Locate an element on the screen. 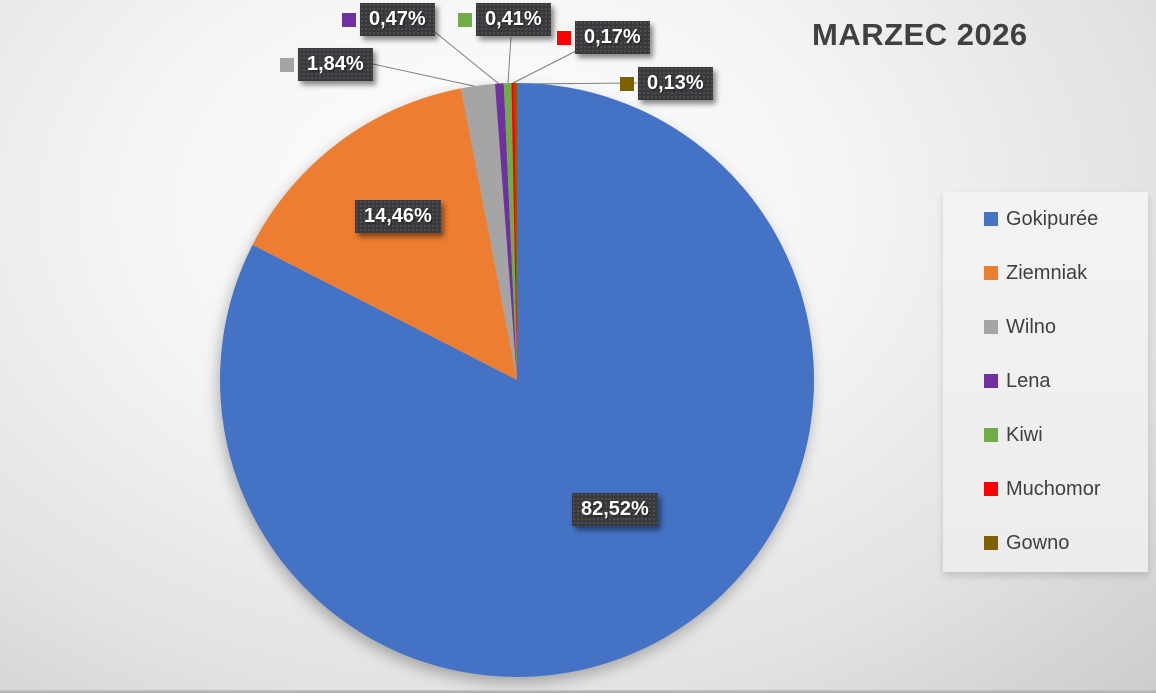 This screenshot has height=693, width=1156. pie-slice-kiwi is located at coordinates (510, 231).